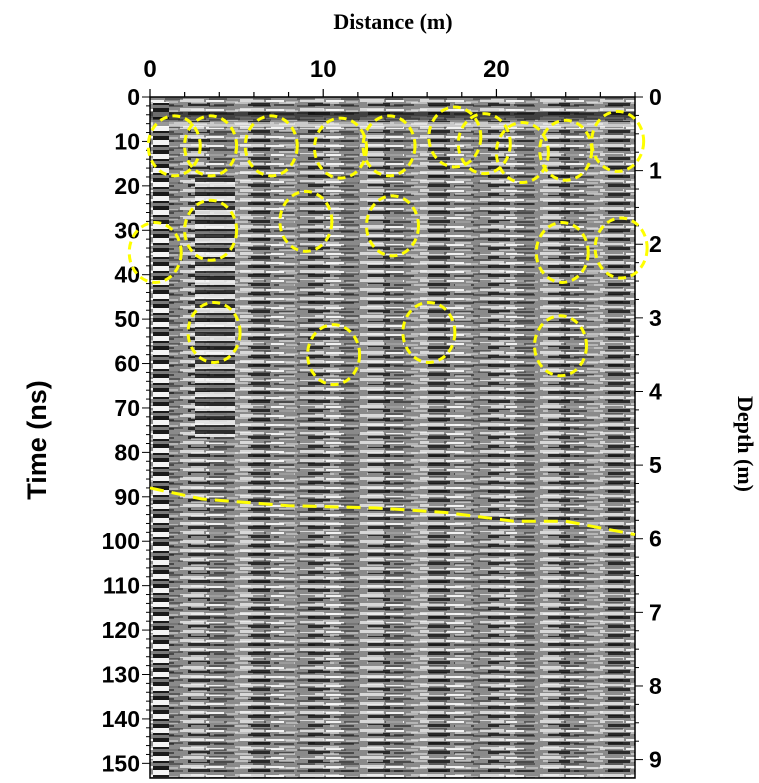 Image resolution: width=759 pixels, height=783 pixels. What do you see at coordinates (745, 444) in the screenshot?
I see `right-axis-title: Depth (m)` at bounding box center [745, 444].